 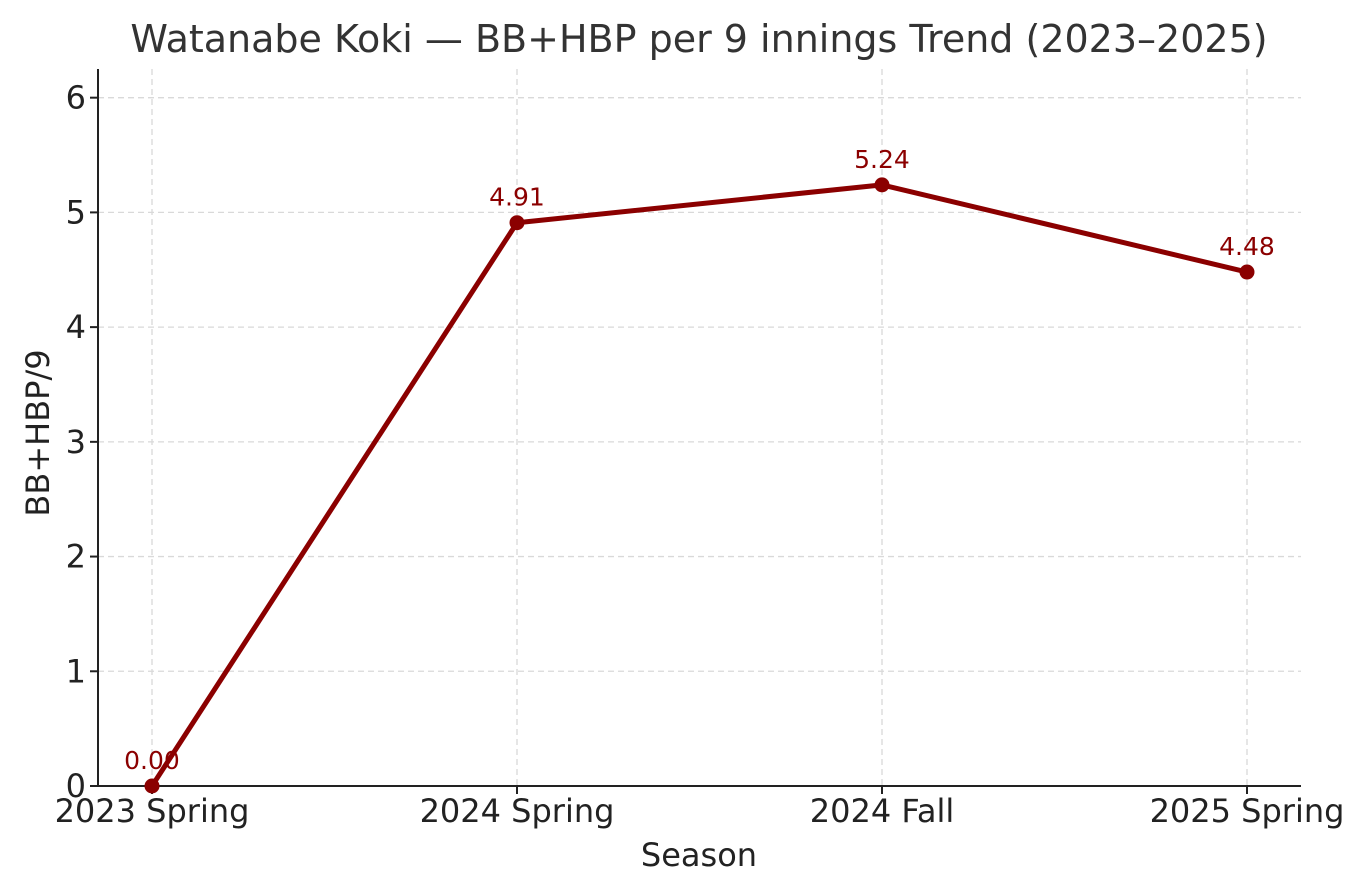 I want to click on y-tick-label: 1, so click(x=76, y=671).